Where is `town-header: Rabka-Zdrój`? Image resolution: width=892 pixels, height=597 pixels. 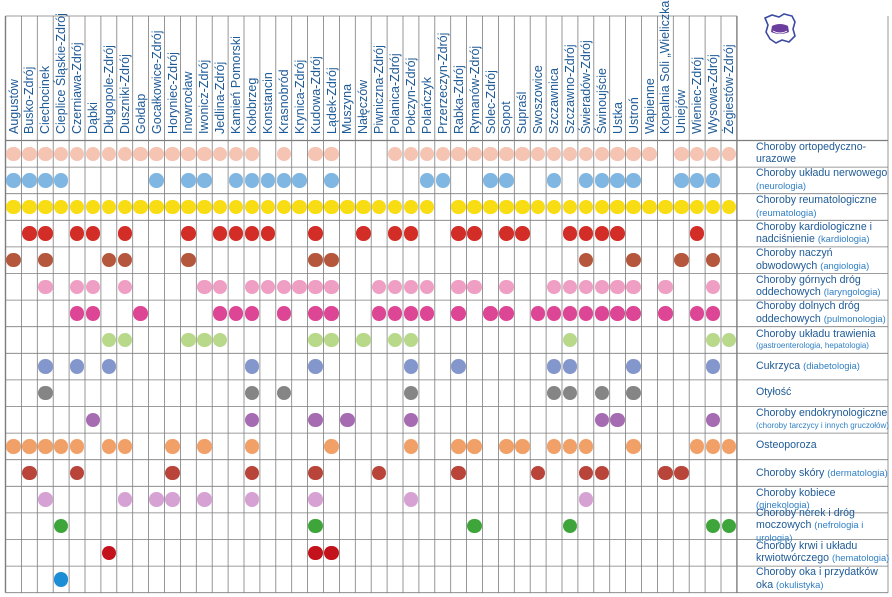 town-header: Rabka-Zdrój is located at coordinates (458, 99).